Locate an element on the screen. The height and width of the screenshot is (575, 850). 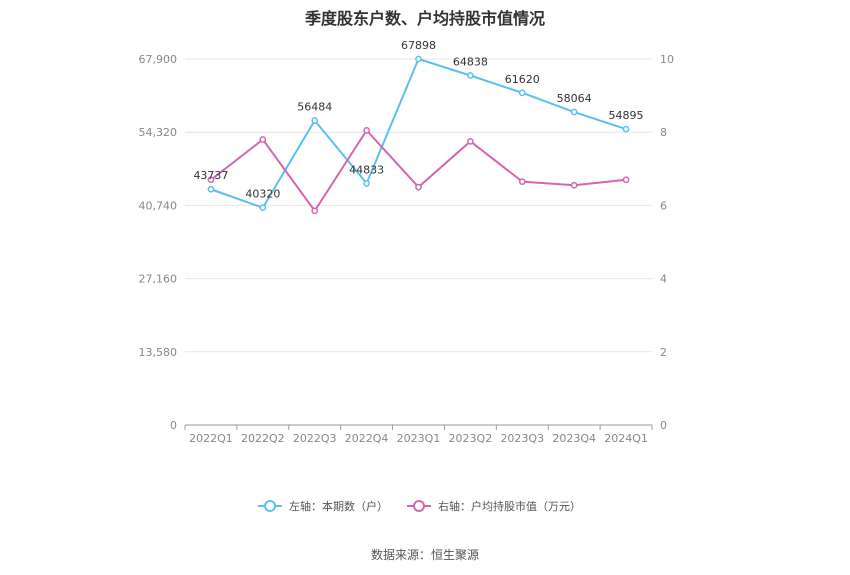
data-label: 67898 is located at coordinates (418, 45).